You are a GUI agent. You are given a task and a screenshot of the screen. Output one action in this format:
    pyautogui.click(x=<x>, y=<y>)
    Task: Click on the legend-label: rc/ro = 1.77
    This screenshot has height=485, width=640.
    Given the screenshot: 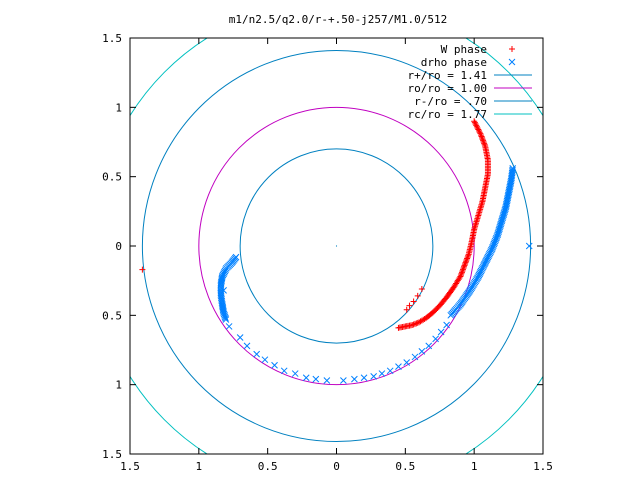 What is the action you would take?
    pyautogui.click(x=447, y=114)
    